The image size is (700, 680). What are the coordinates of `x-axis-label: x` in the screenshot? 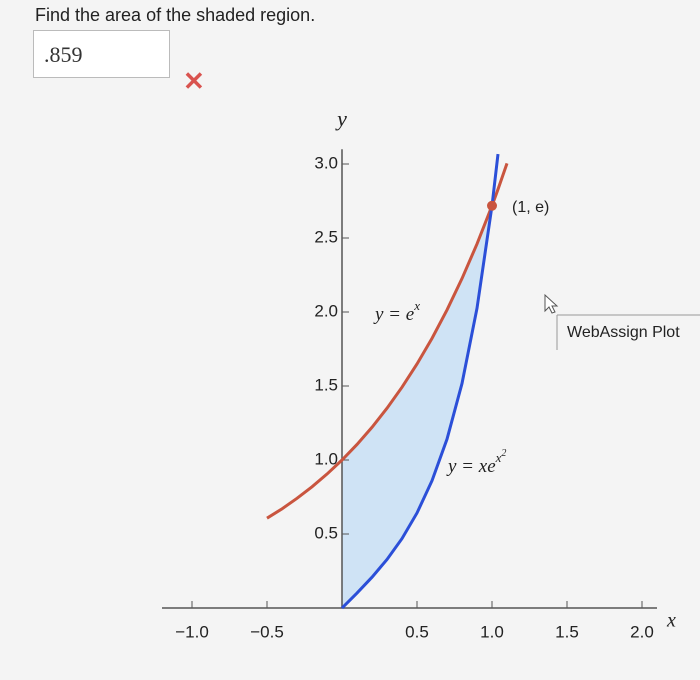 It's located at (671, 621).